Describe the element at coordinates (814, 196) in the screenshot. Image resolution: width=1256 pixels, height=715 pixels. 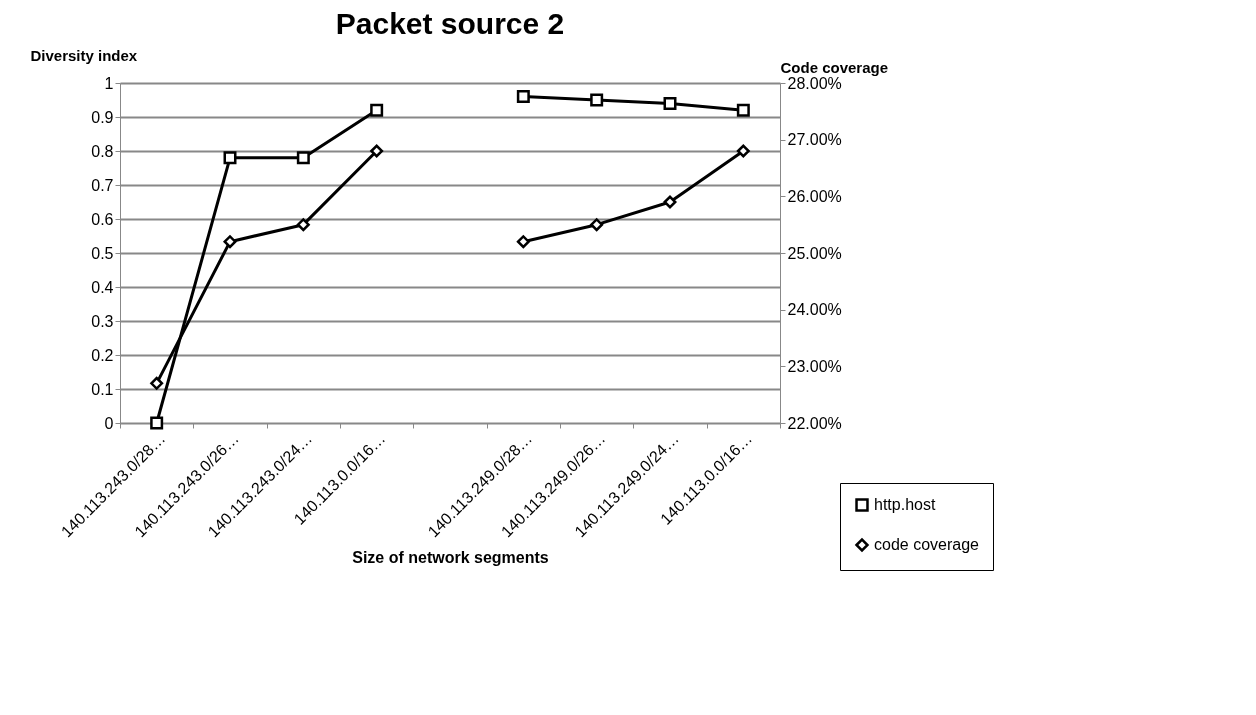
I see `y2-tick-label: 26.00%` at that location.